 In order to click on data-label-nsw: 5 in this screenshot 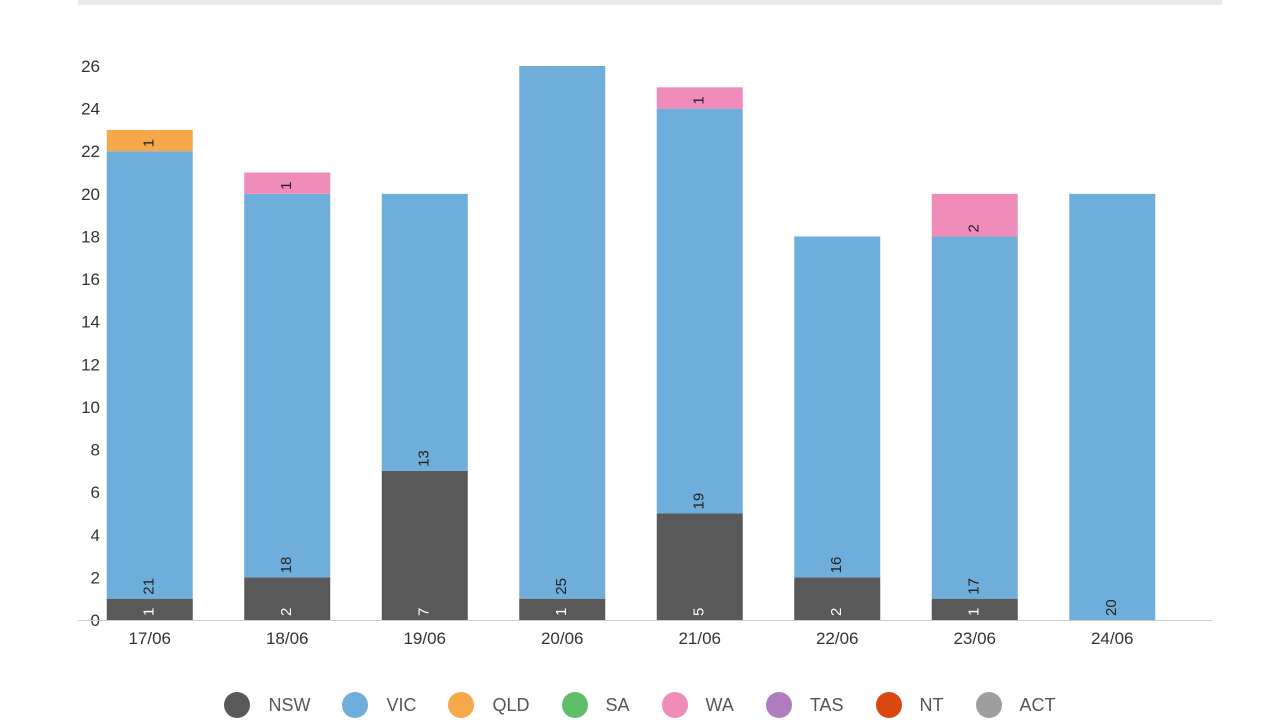, I will do `click(699, 612)`.